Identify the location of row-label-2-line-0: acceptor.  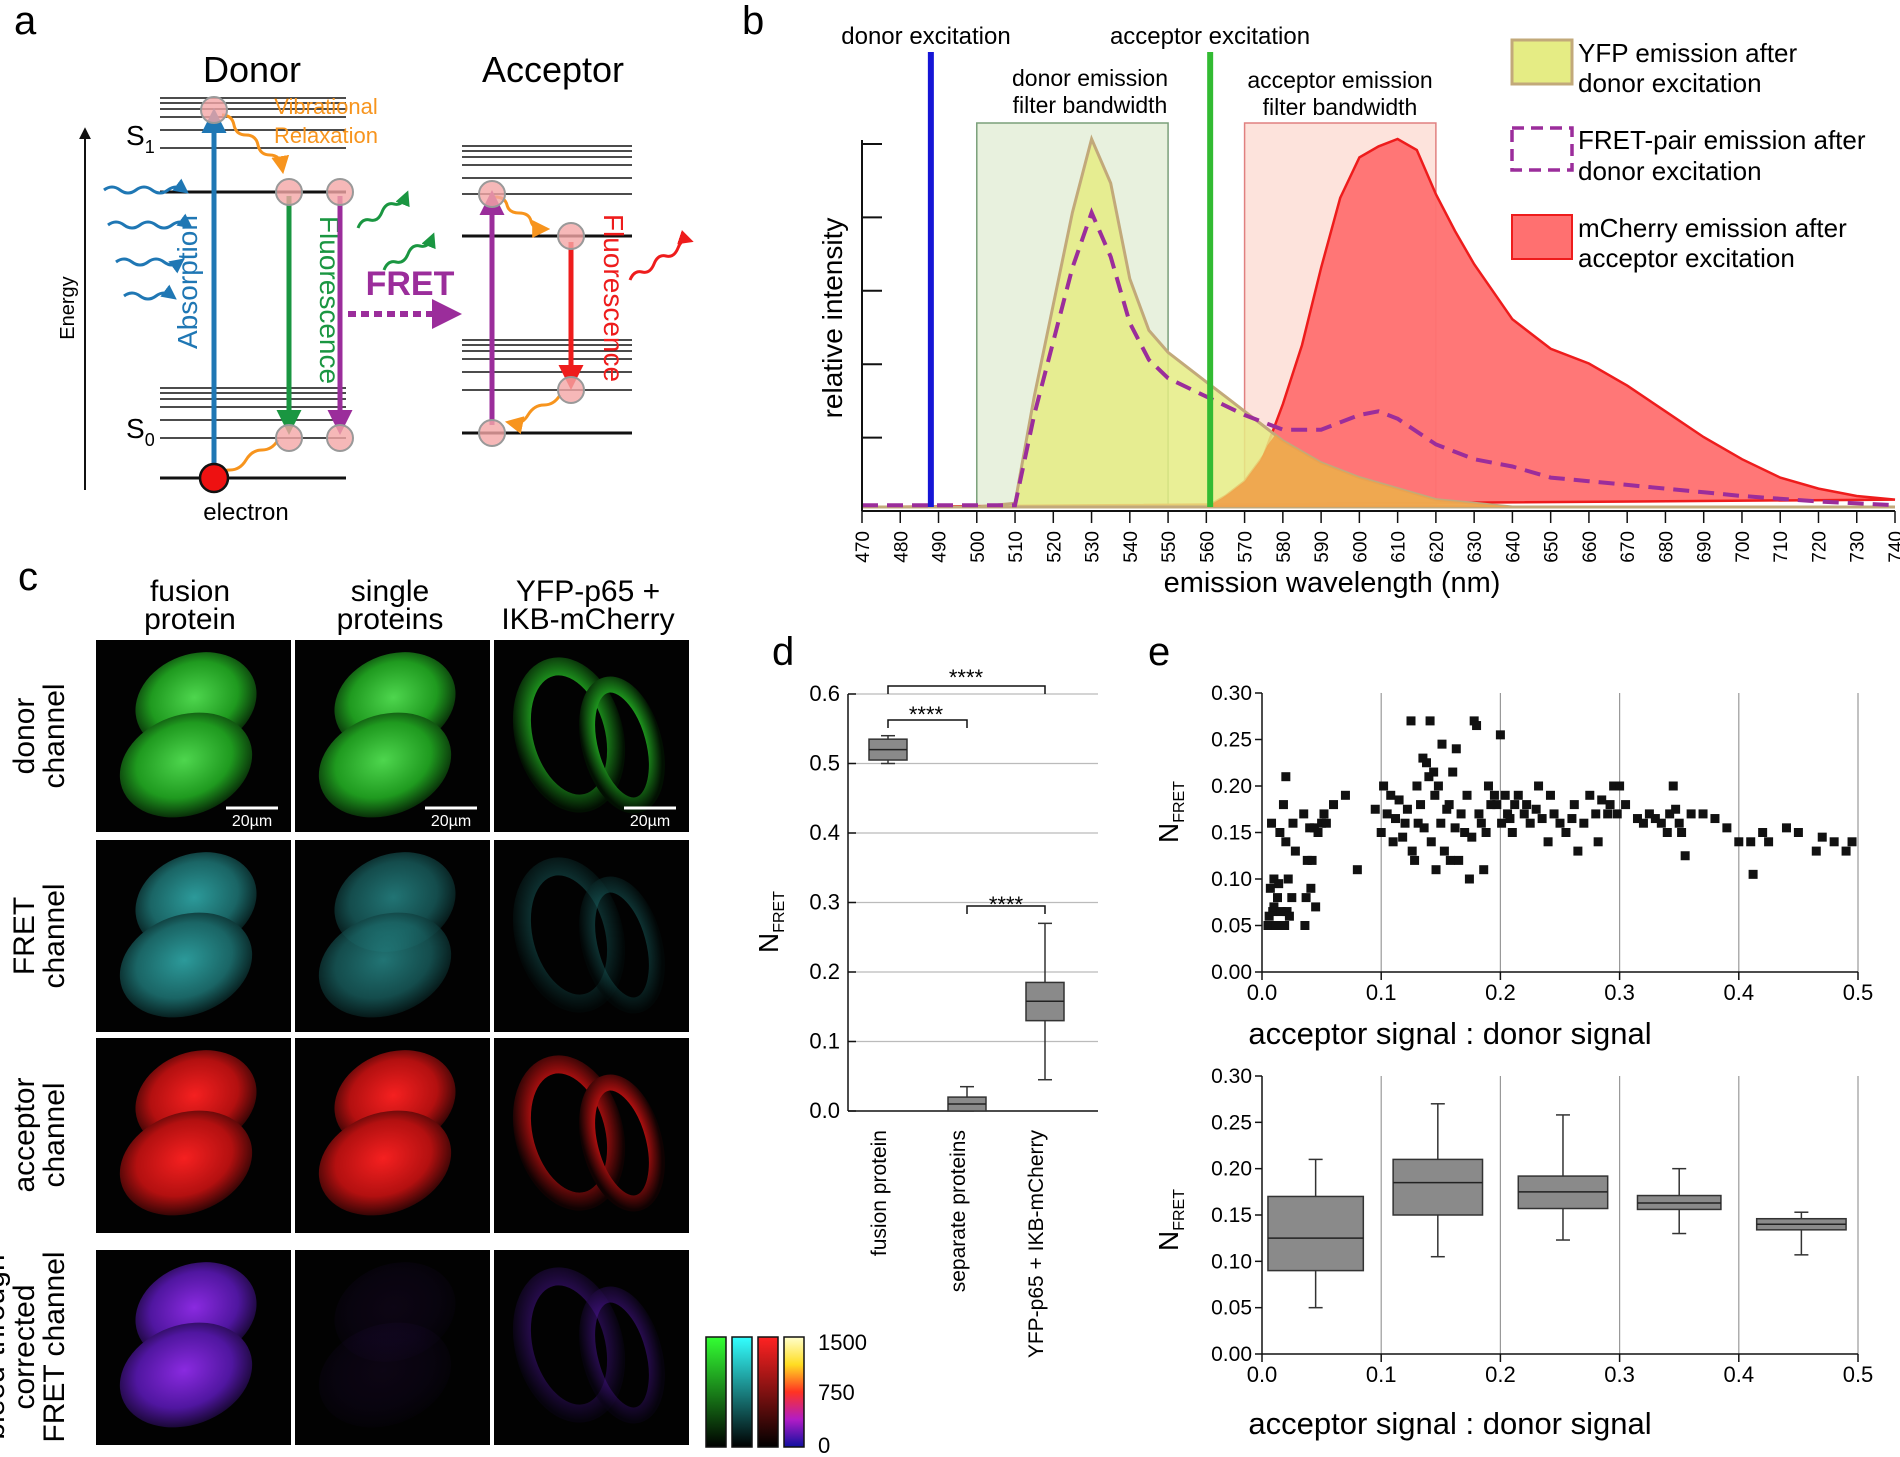
(24, 1134).